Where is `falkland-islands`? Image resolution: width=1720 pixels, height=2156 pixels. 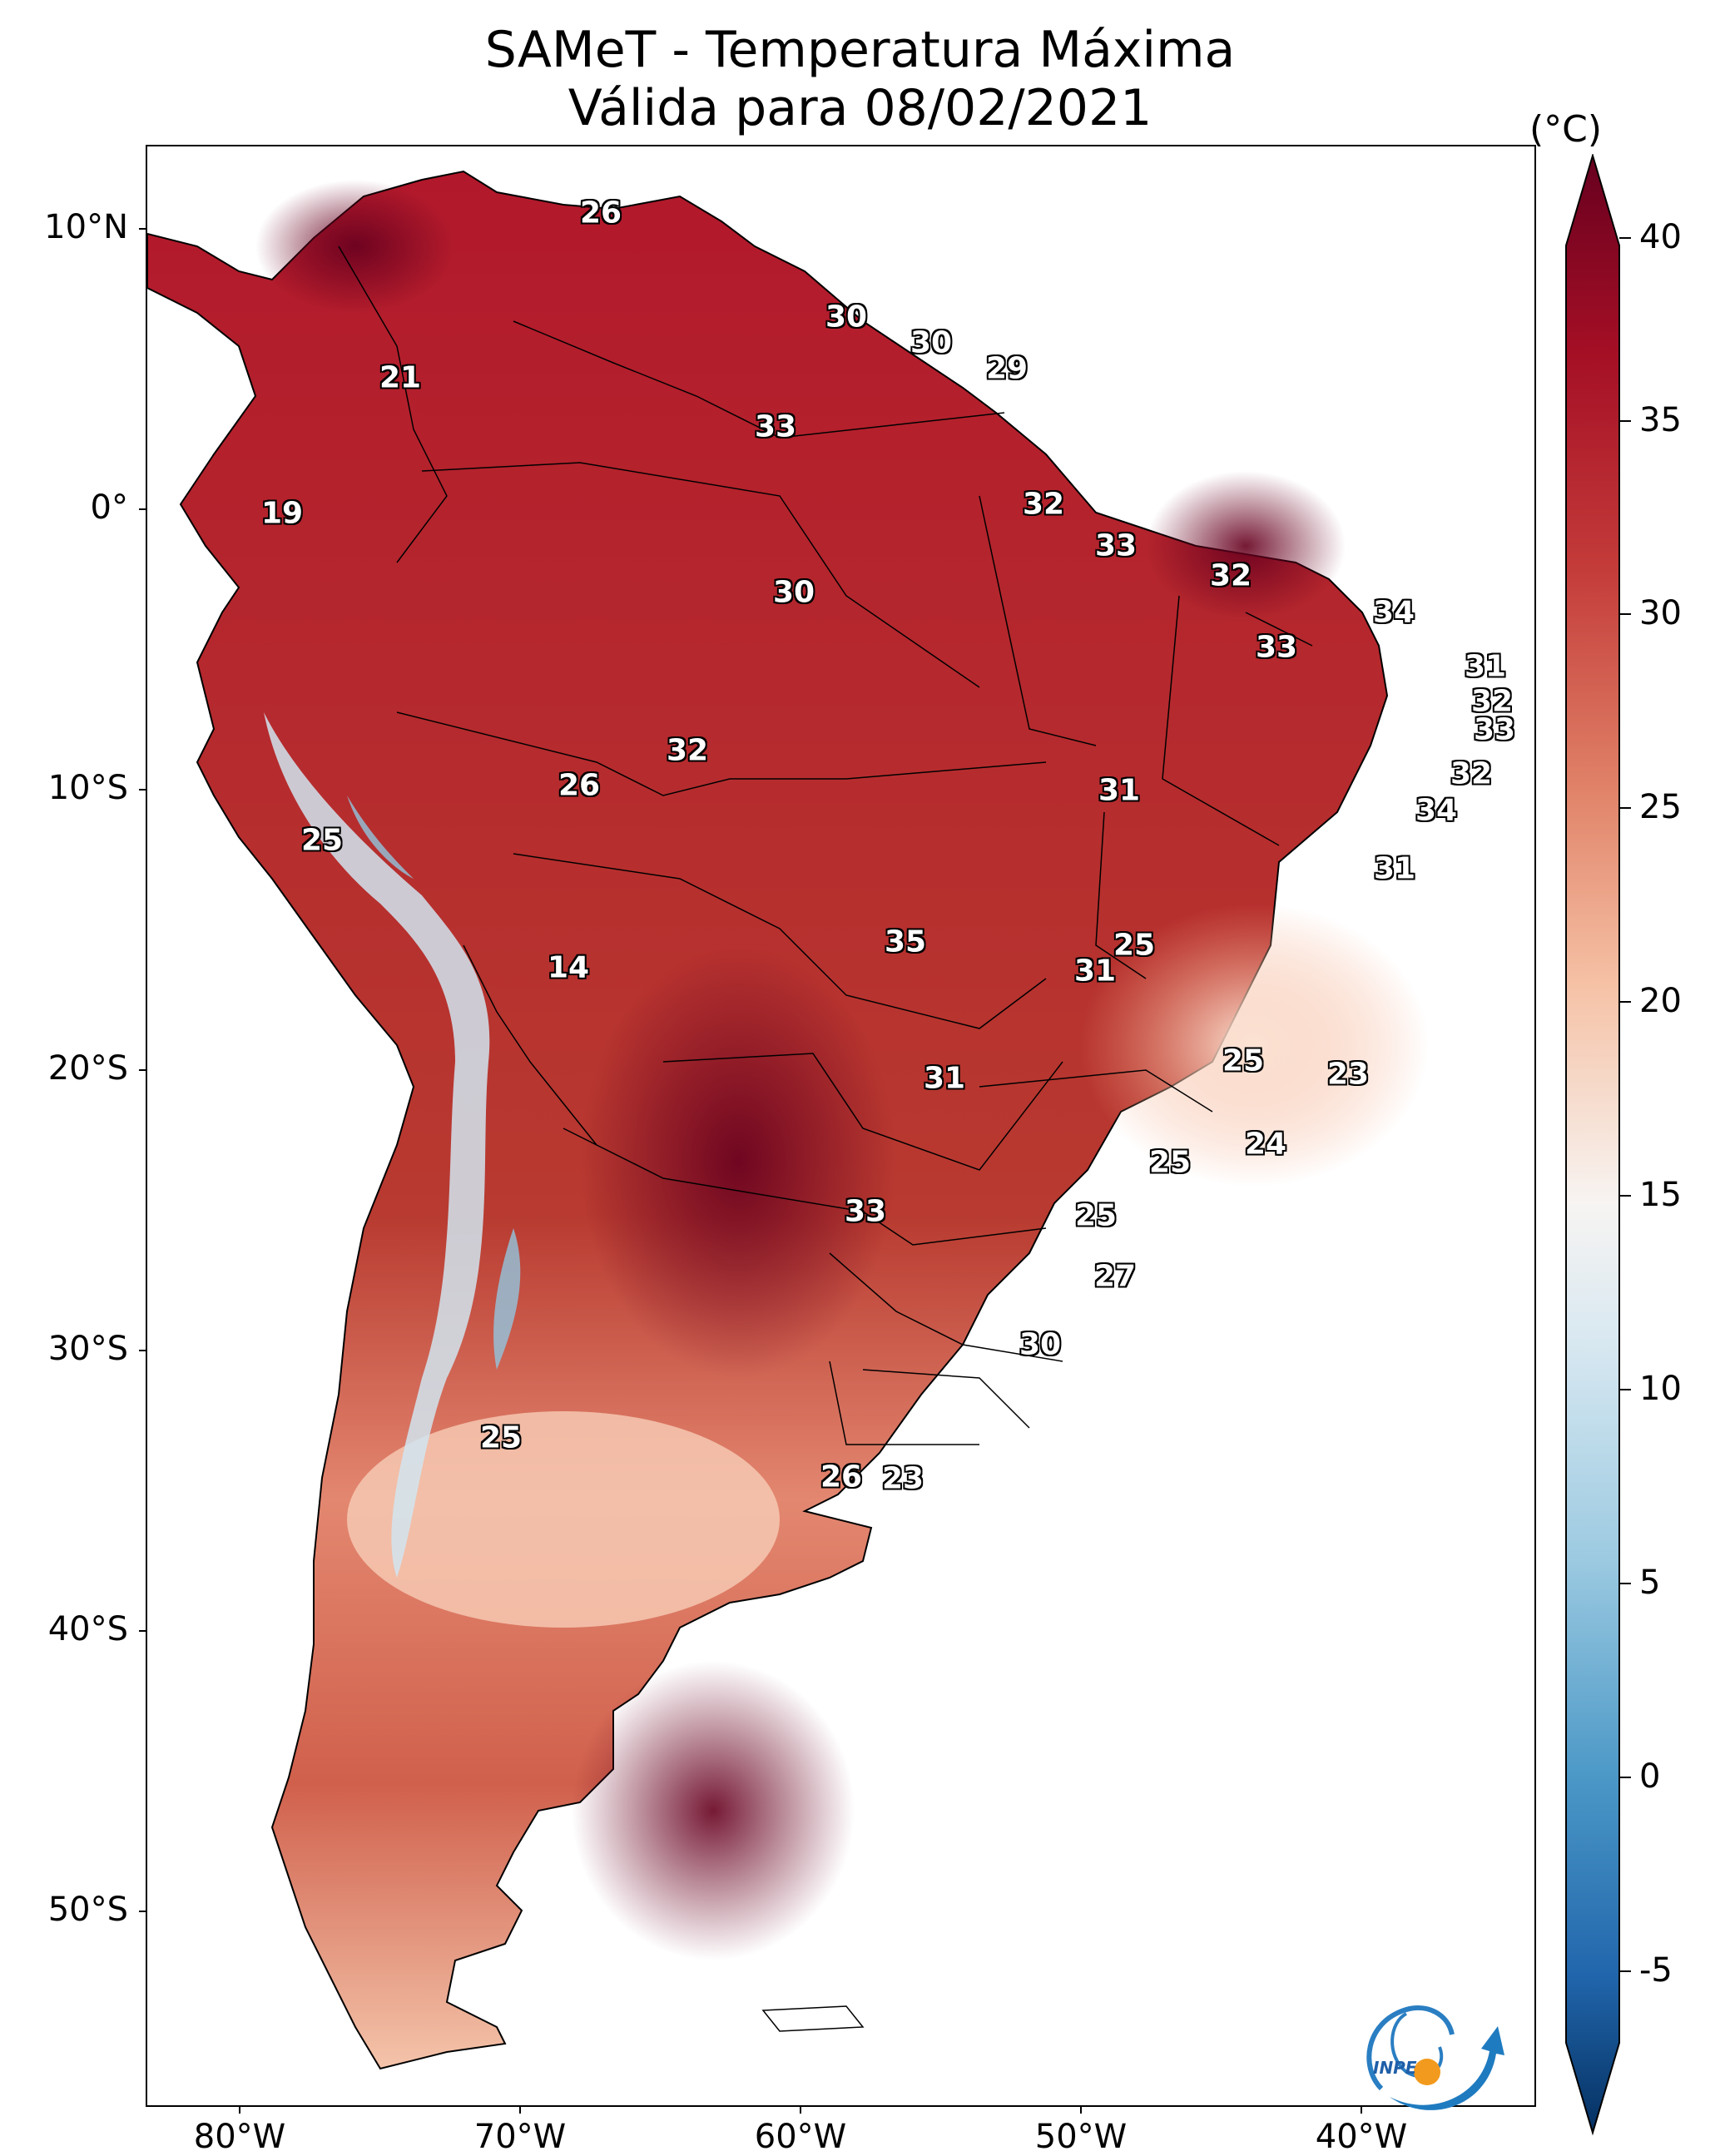
falkland-islands is located at coordinates (813, 2018).